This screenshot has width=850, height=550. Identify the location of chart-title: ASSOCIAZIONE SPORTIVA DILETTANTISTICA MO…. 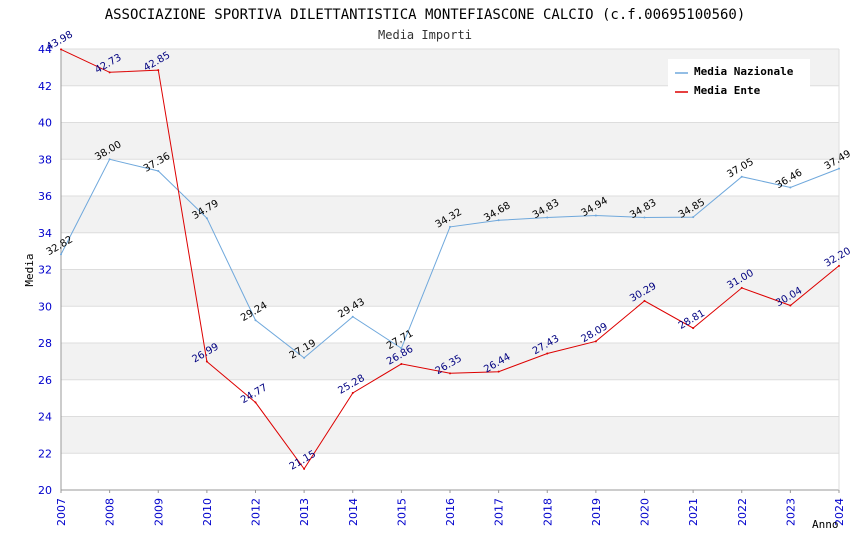
(425, 15).